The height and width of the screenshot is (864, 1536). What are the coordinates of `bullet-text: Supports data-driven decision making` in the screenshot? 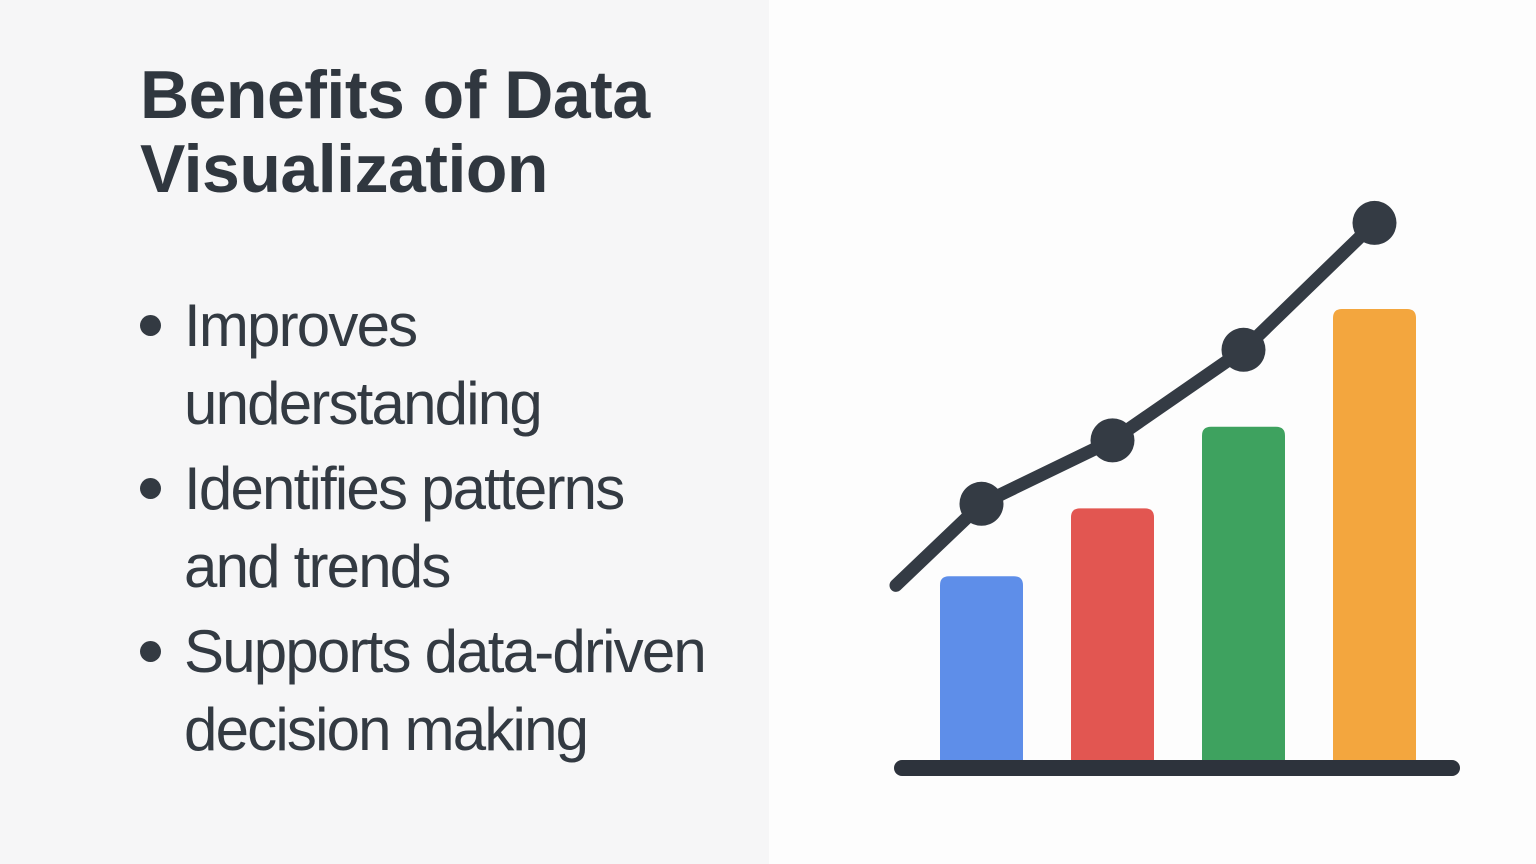 It's located at (445, 691).